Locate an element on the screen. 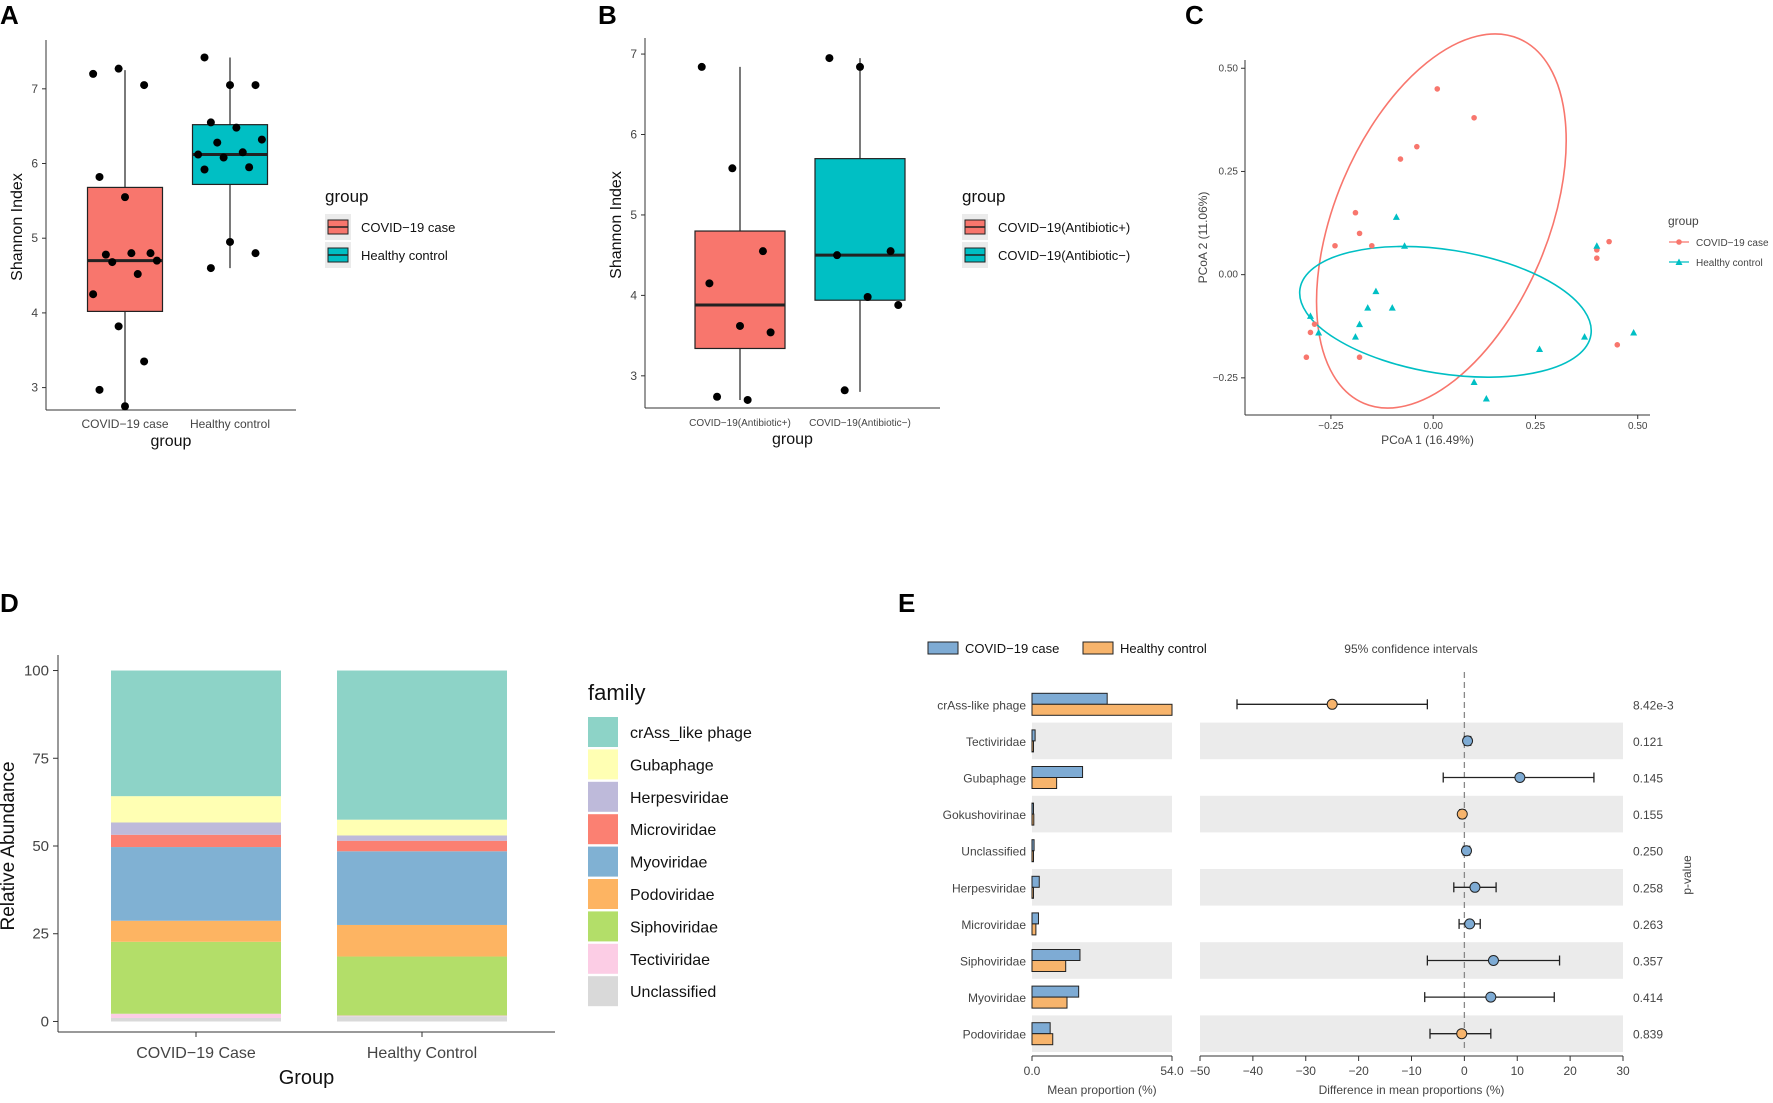 The image size is (1773, 1103). y-tick-label-D: 75 is located at coordinates (40, 758).